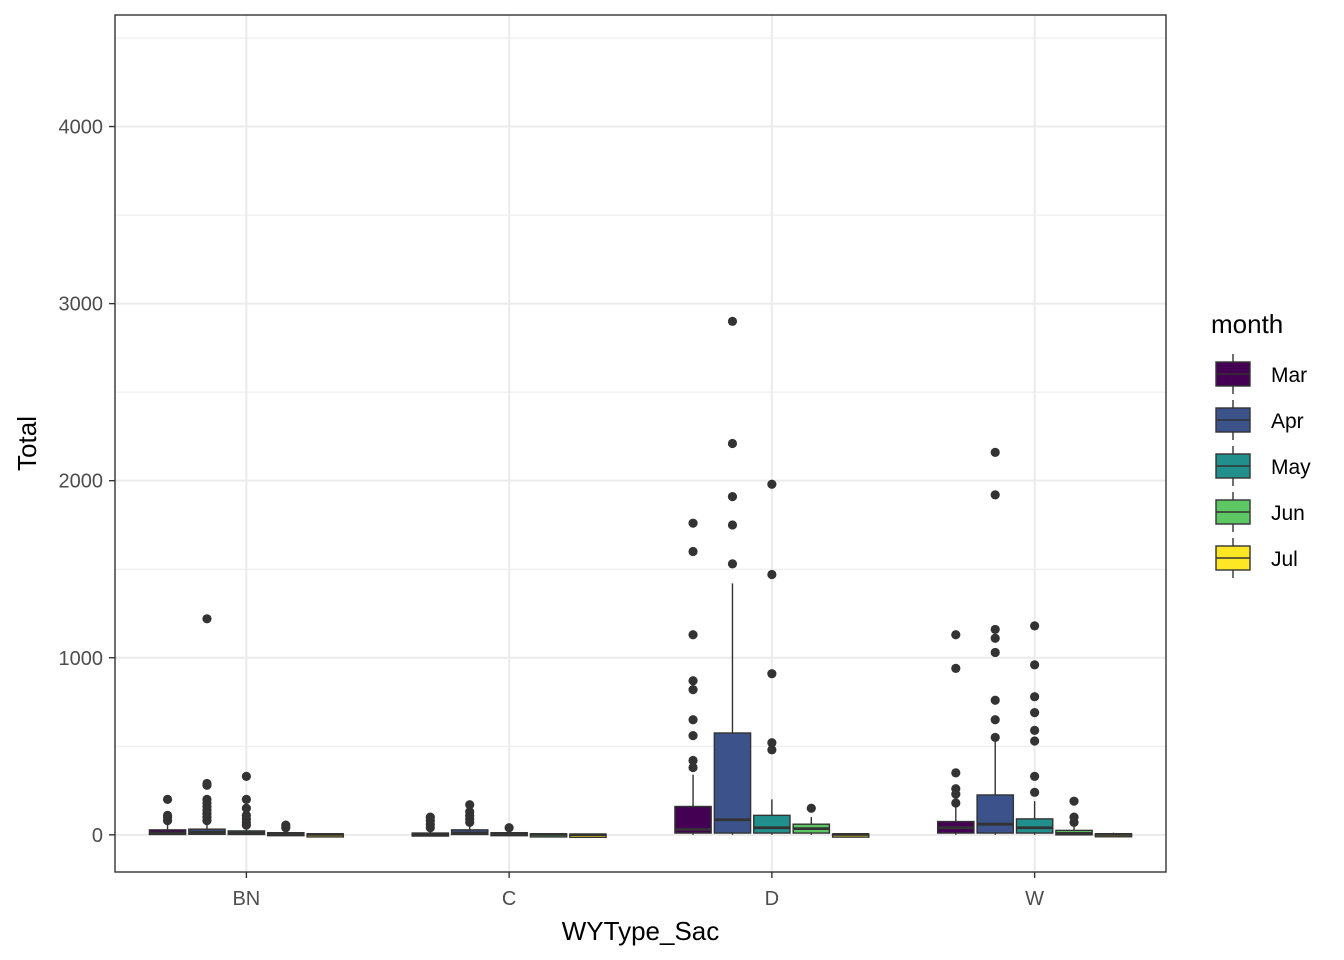 The width and height of the screenshot is (1344, 960). I want to click on y-tick-label: 2000, so click(81, 482).